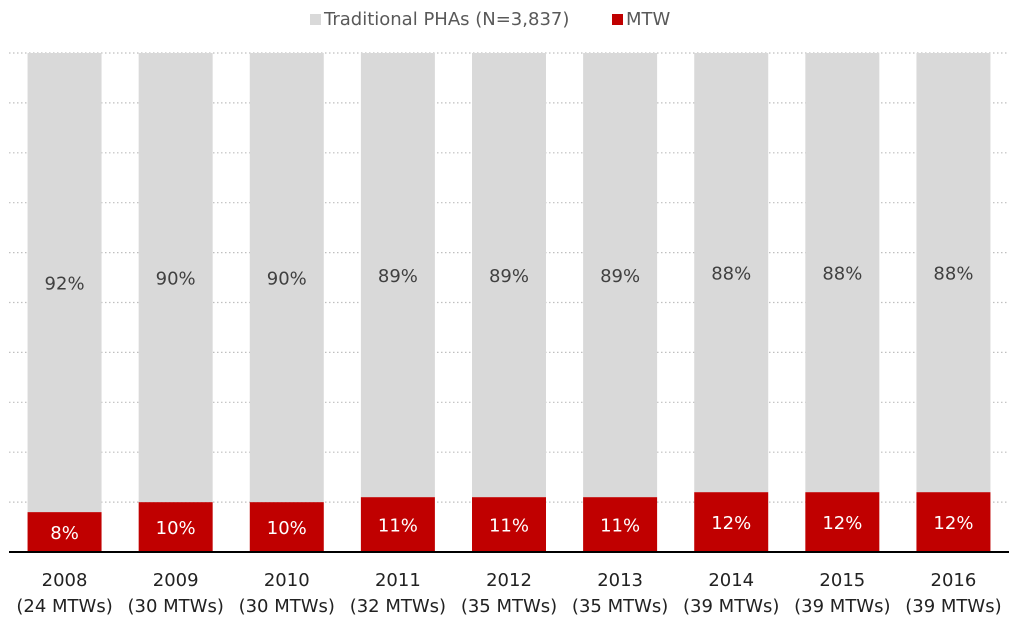 This screenshot has width=1009, height=617. What do you see at coordinates (398, 593) in the screenshot?
I see `x-tick-label: 2011 (32 MTWs)` at bounding box center [398, 593].